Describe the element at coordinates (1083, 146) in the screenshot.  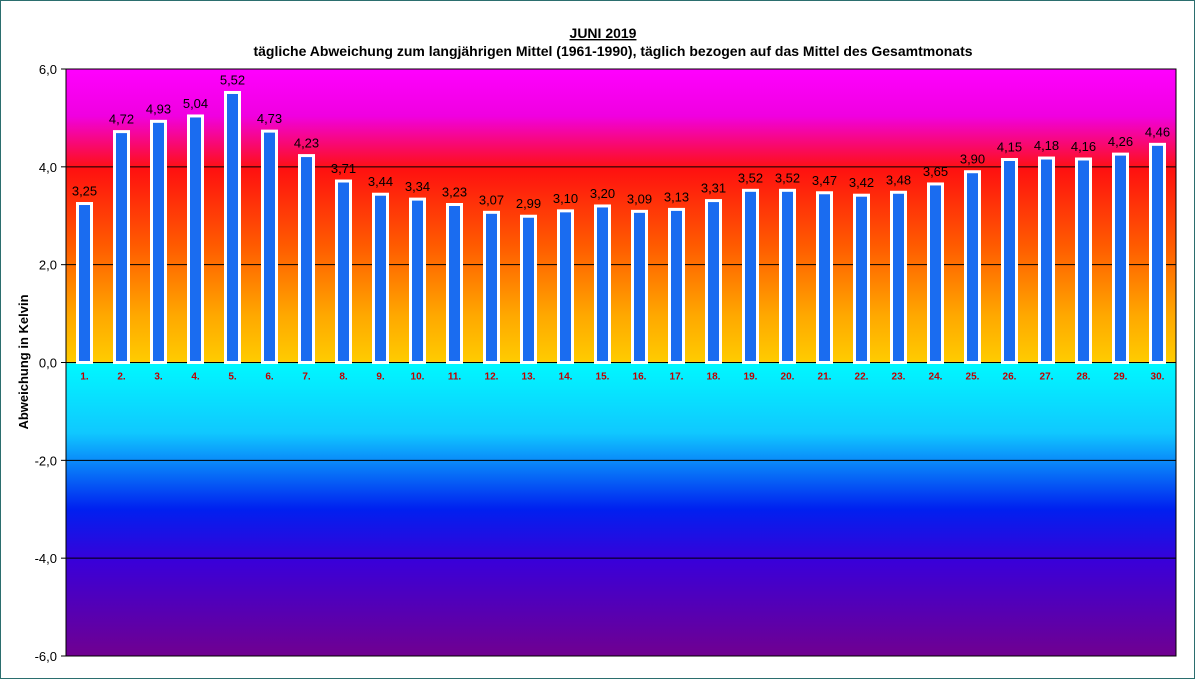
I see `data-label: 4,16` at that location.